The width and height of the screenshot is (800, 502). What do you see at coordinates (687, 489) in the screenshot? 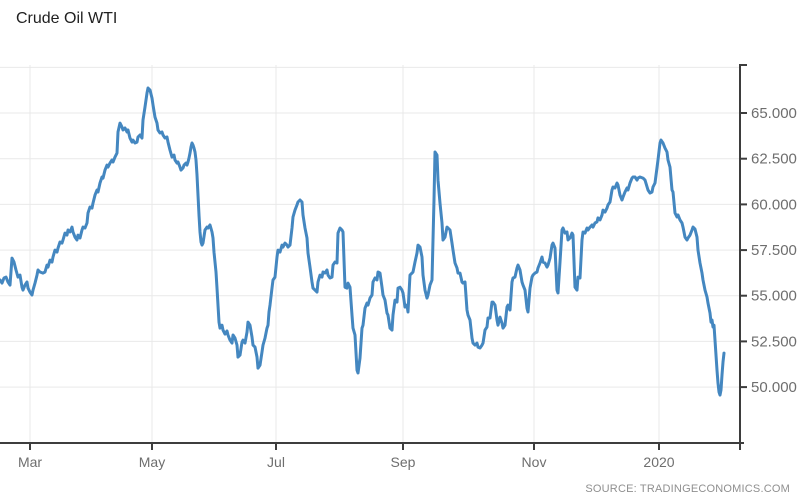
I see `source-attribution: SOURCE: TRADINGECONOMICS.COM` at bounding box center [687, 489].